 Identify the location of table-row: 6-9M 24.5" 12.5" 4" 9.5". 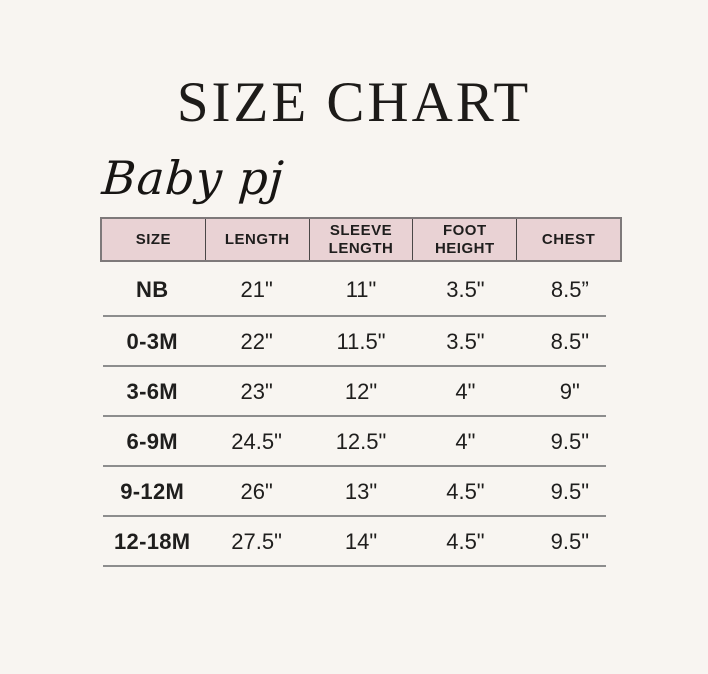
(361, 442).